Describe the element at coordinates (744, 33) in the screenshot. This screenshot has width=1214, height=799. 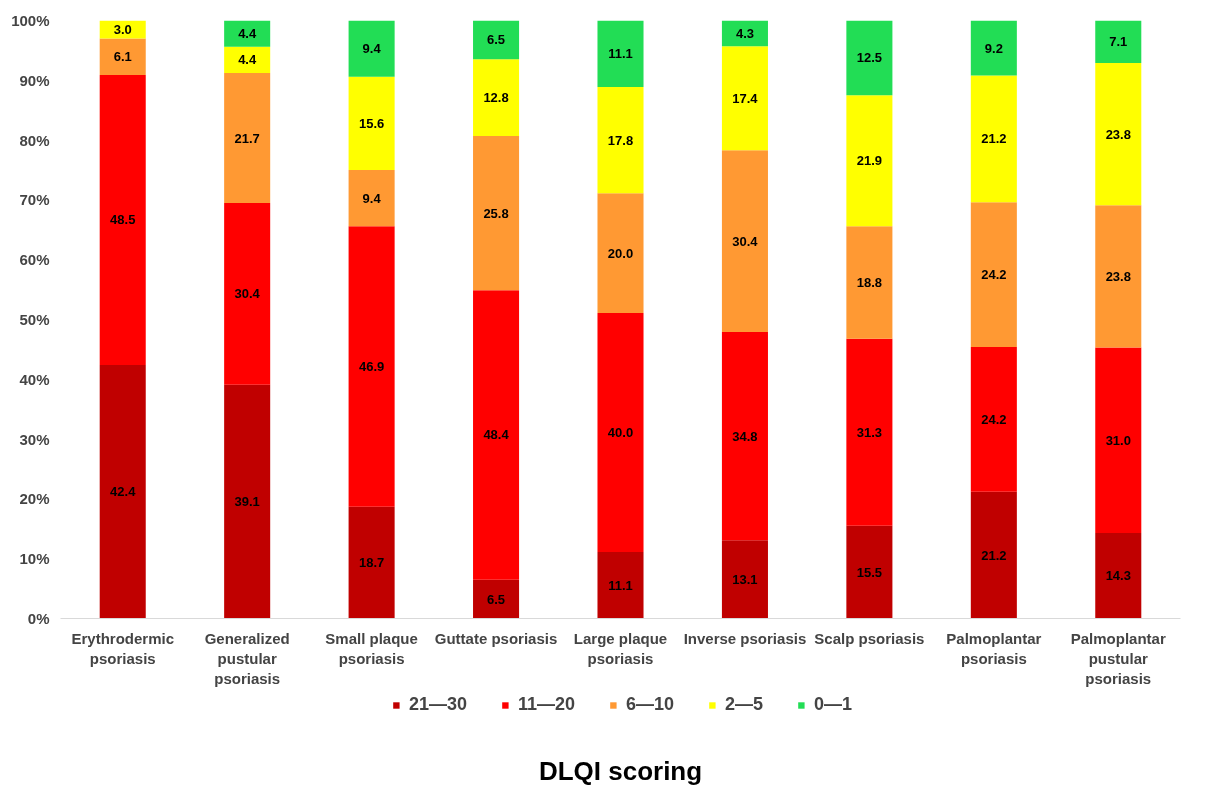
I see `data-label: 4.3` at that location.